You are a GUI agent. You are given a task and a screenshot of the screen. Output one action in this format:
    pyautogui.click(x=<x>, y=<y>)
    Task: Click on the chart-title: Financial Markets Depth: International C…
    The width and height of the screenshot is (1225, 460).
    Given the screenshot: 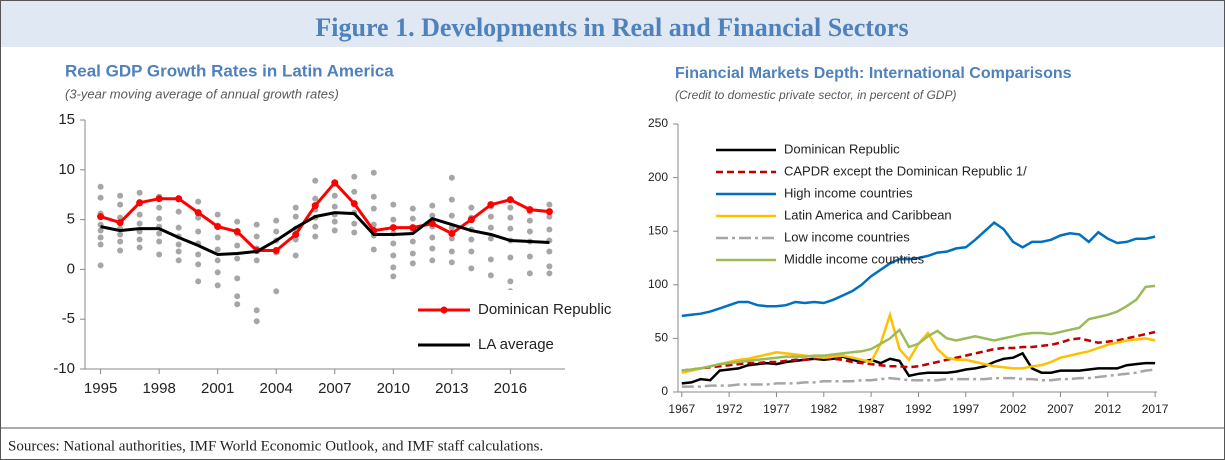 What is the action you would take?
    pyautogui.click(x=873, y=73)
    